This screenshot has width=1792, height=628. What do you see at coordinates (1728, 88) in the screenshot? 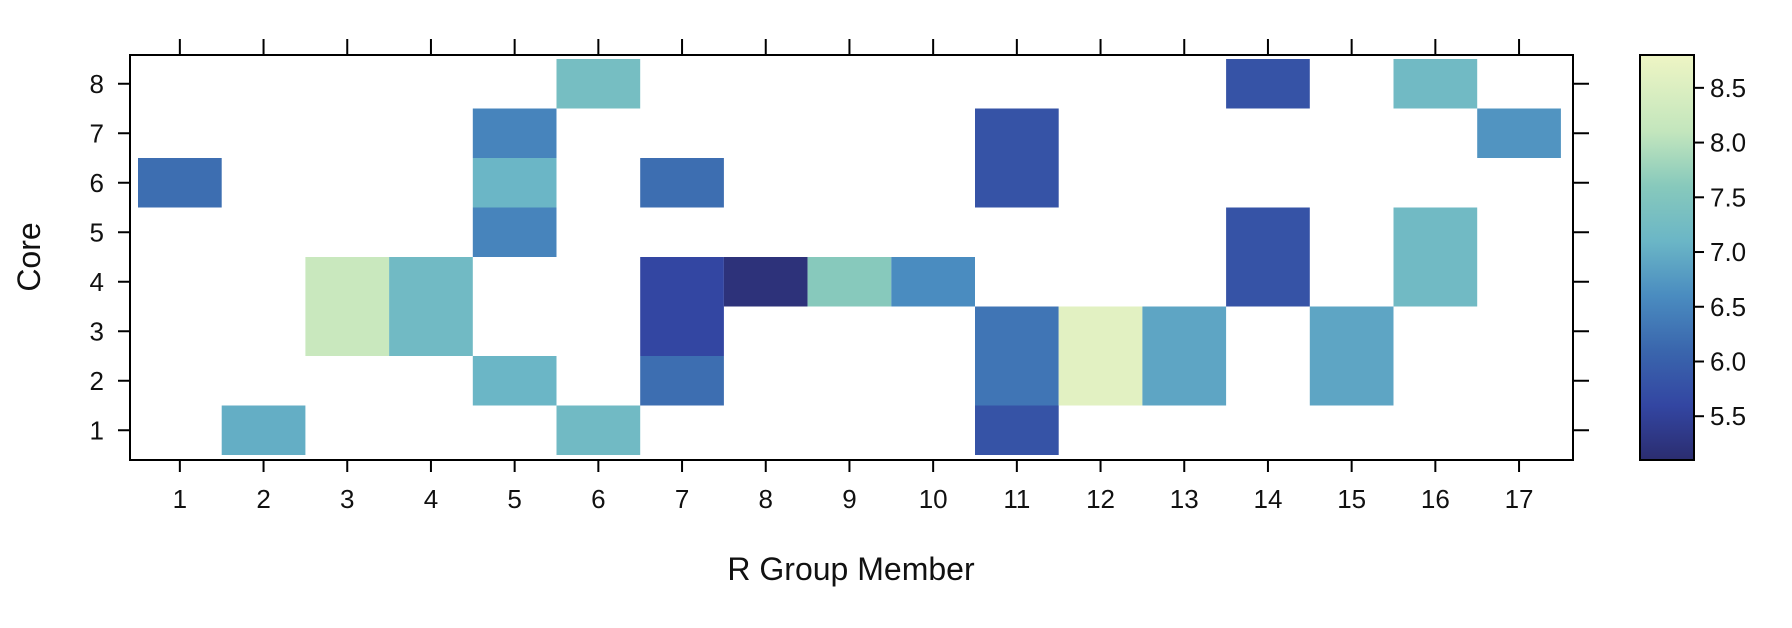
I see `colorbar-tick-label: 8.5` at bounding box center [1728, 88].